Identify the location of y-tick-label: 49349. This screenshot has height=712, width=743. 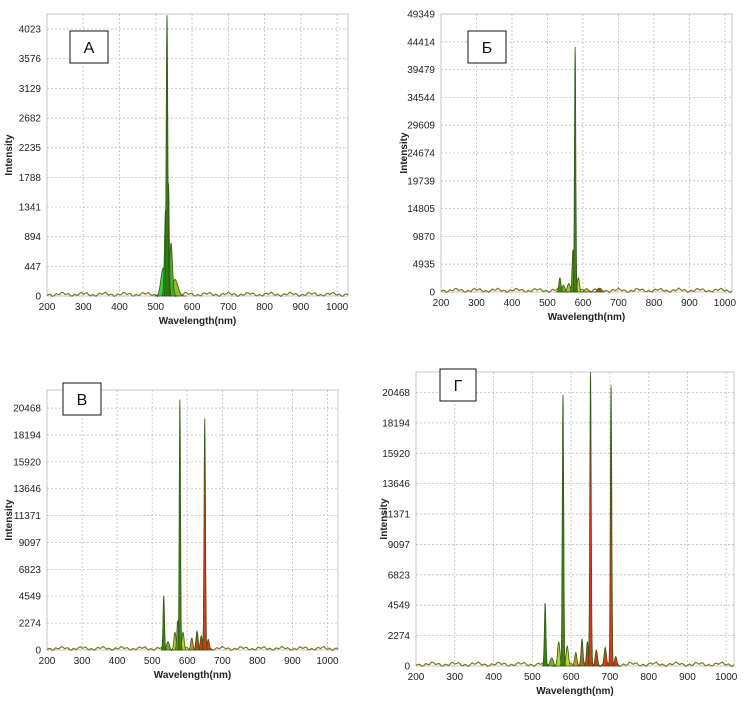
(421, 15).